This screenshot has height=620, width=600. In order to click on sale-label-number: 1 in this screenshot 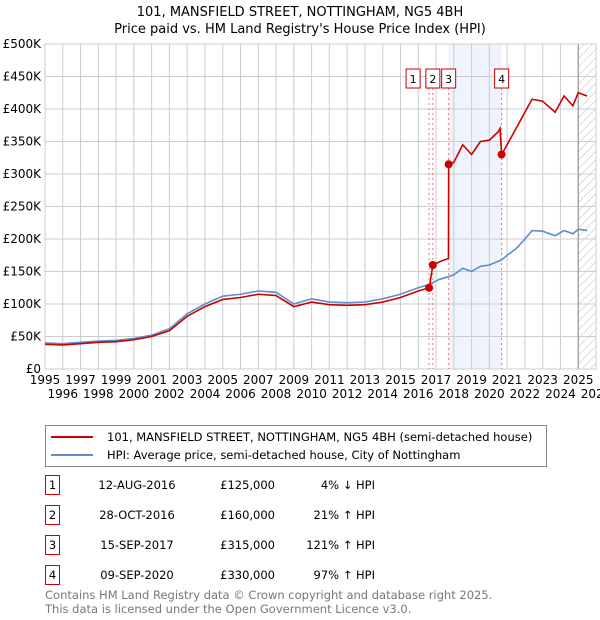, I will do `click(413, 79)`.